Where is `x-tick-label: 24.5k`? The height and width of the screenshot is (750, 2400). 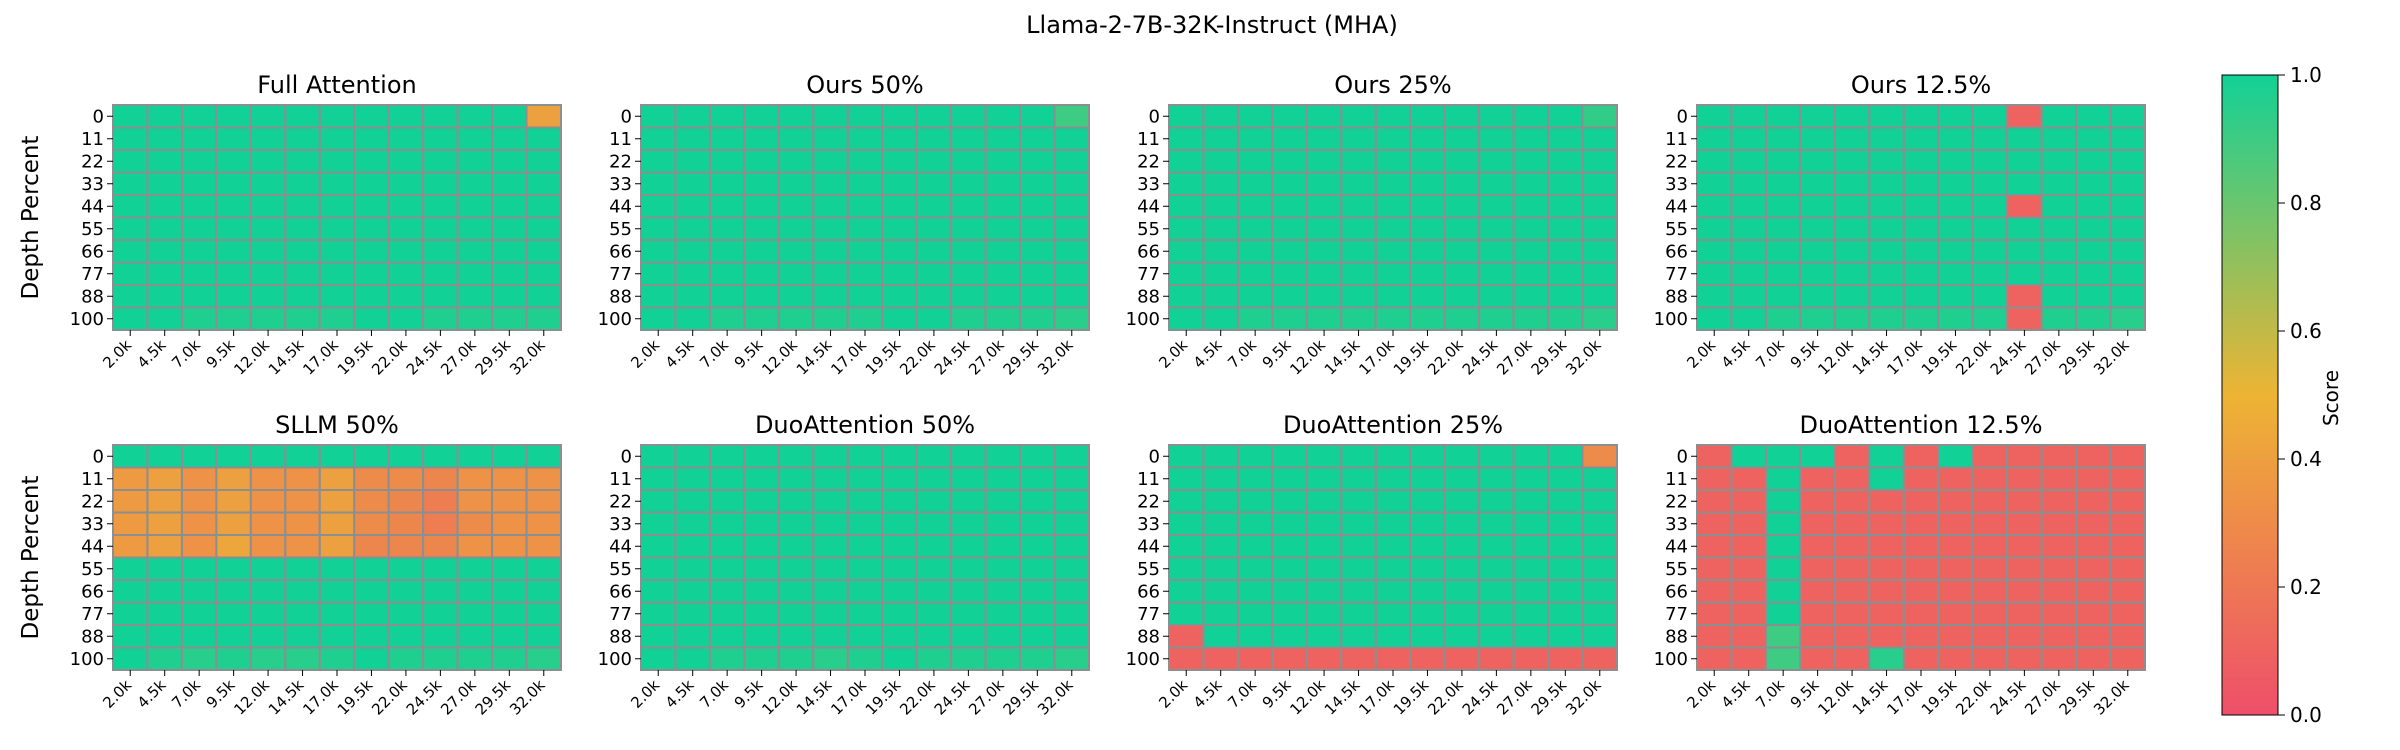
x-tick-label: 24.5k is located at coordinates (952, 357).